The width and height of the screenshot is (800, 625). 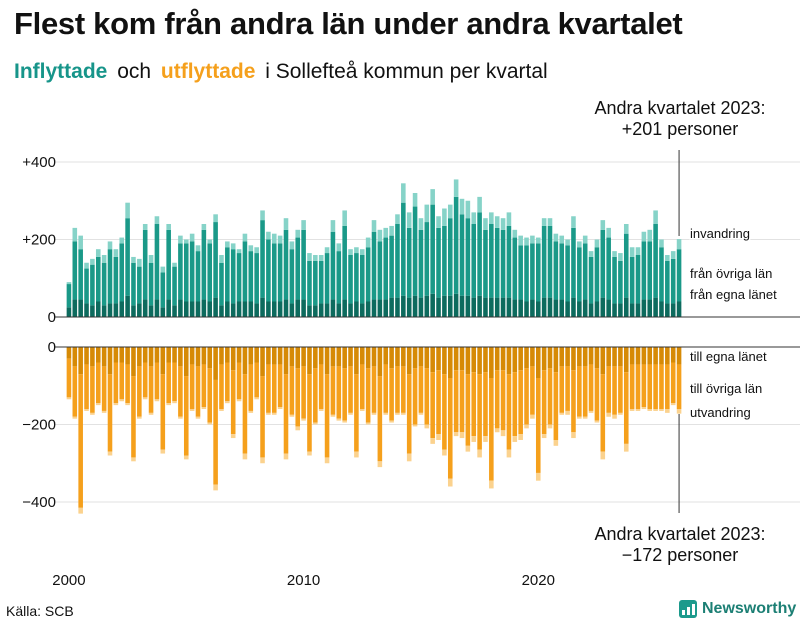 What do you see at coordinates (680, 119) in the screenshot?
I see `annotation-latest-inflow: Andra kvartalet 2023: +201 personer` at bounding box center [680, 119].